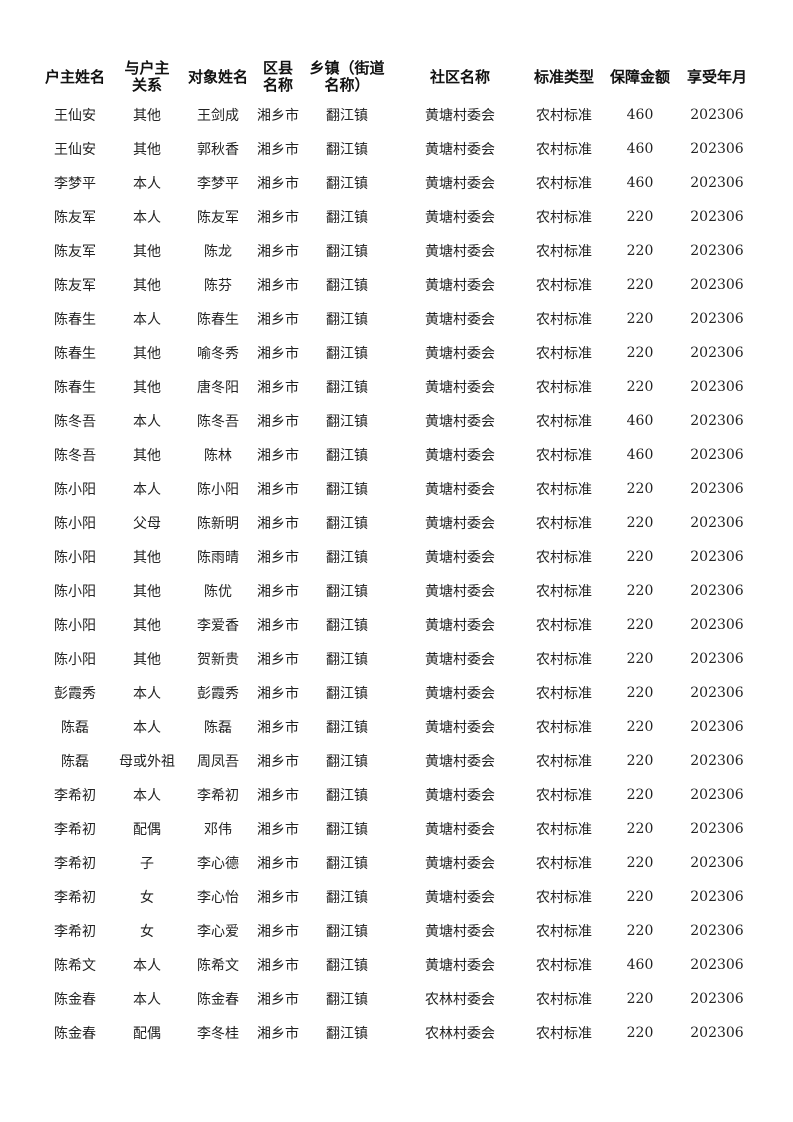 The width and height of the screenshot is (793, 1122). What do you see at coordinates (218, 558) in the screenshot?
I see `cell-recipient-name: 陈雨晴` at bounding box center [218, 558].